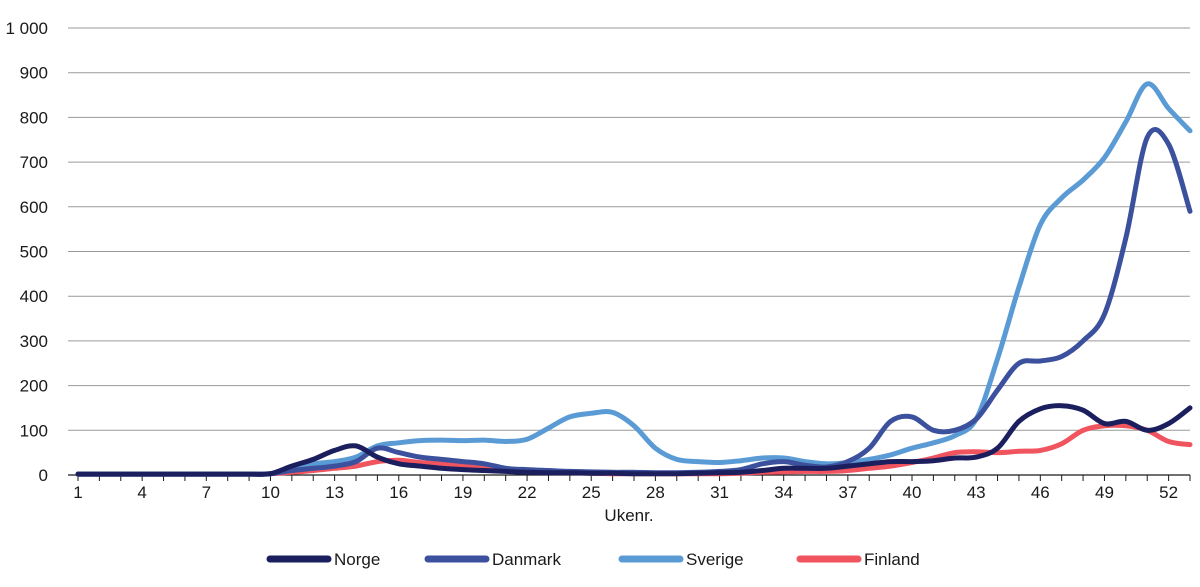 This screenshot has height=587, width=1200. I want to click on legend-label-finland: Finland, so click(892, 559).